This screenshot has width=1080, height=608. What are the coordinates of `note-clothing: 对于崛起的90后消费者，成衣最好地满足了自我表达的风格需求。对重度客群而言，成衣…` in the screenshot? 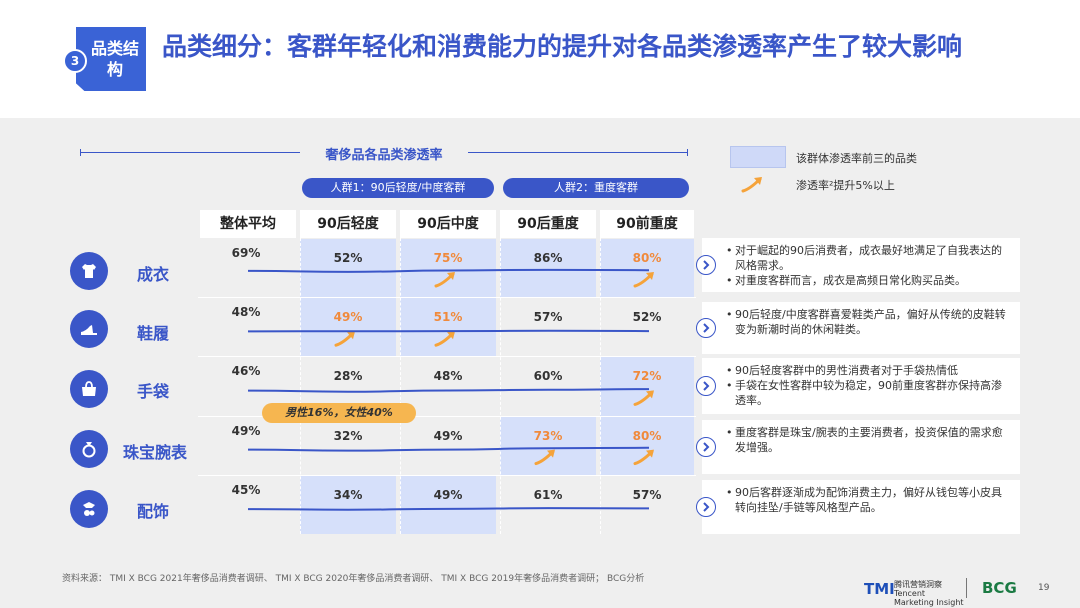 It's located at (858, 265).